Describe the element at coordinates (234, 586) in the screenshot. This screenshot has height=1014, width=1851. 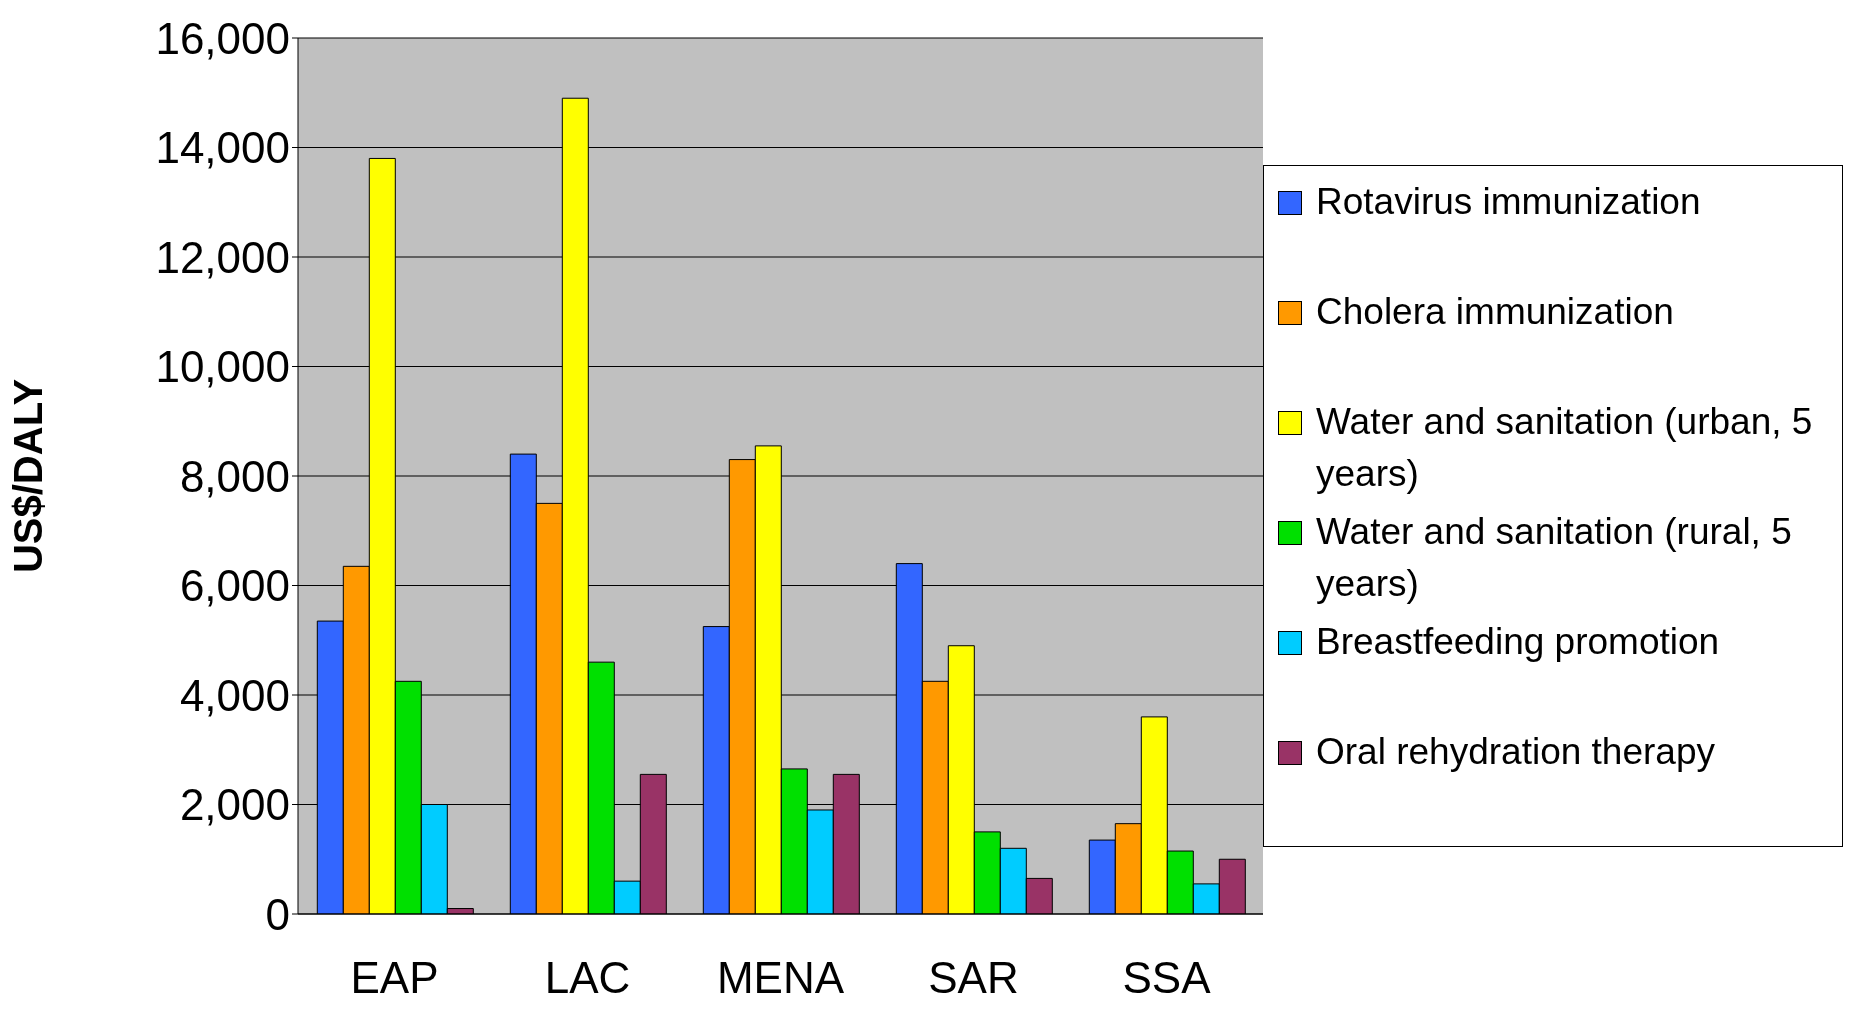
I see `y-tick-label: 6,000` at that location.